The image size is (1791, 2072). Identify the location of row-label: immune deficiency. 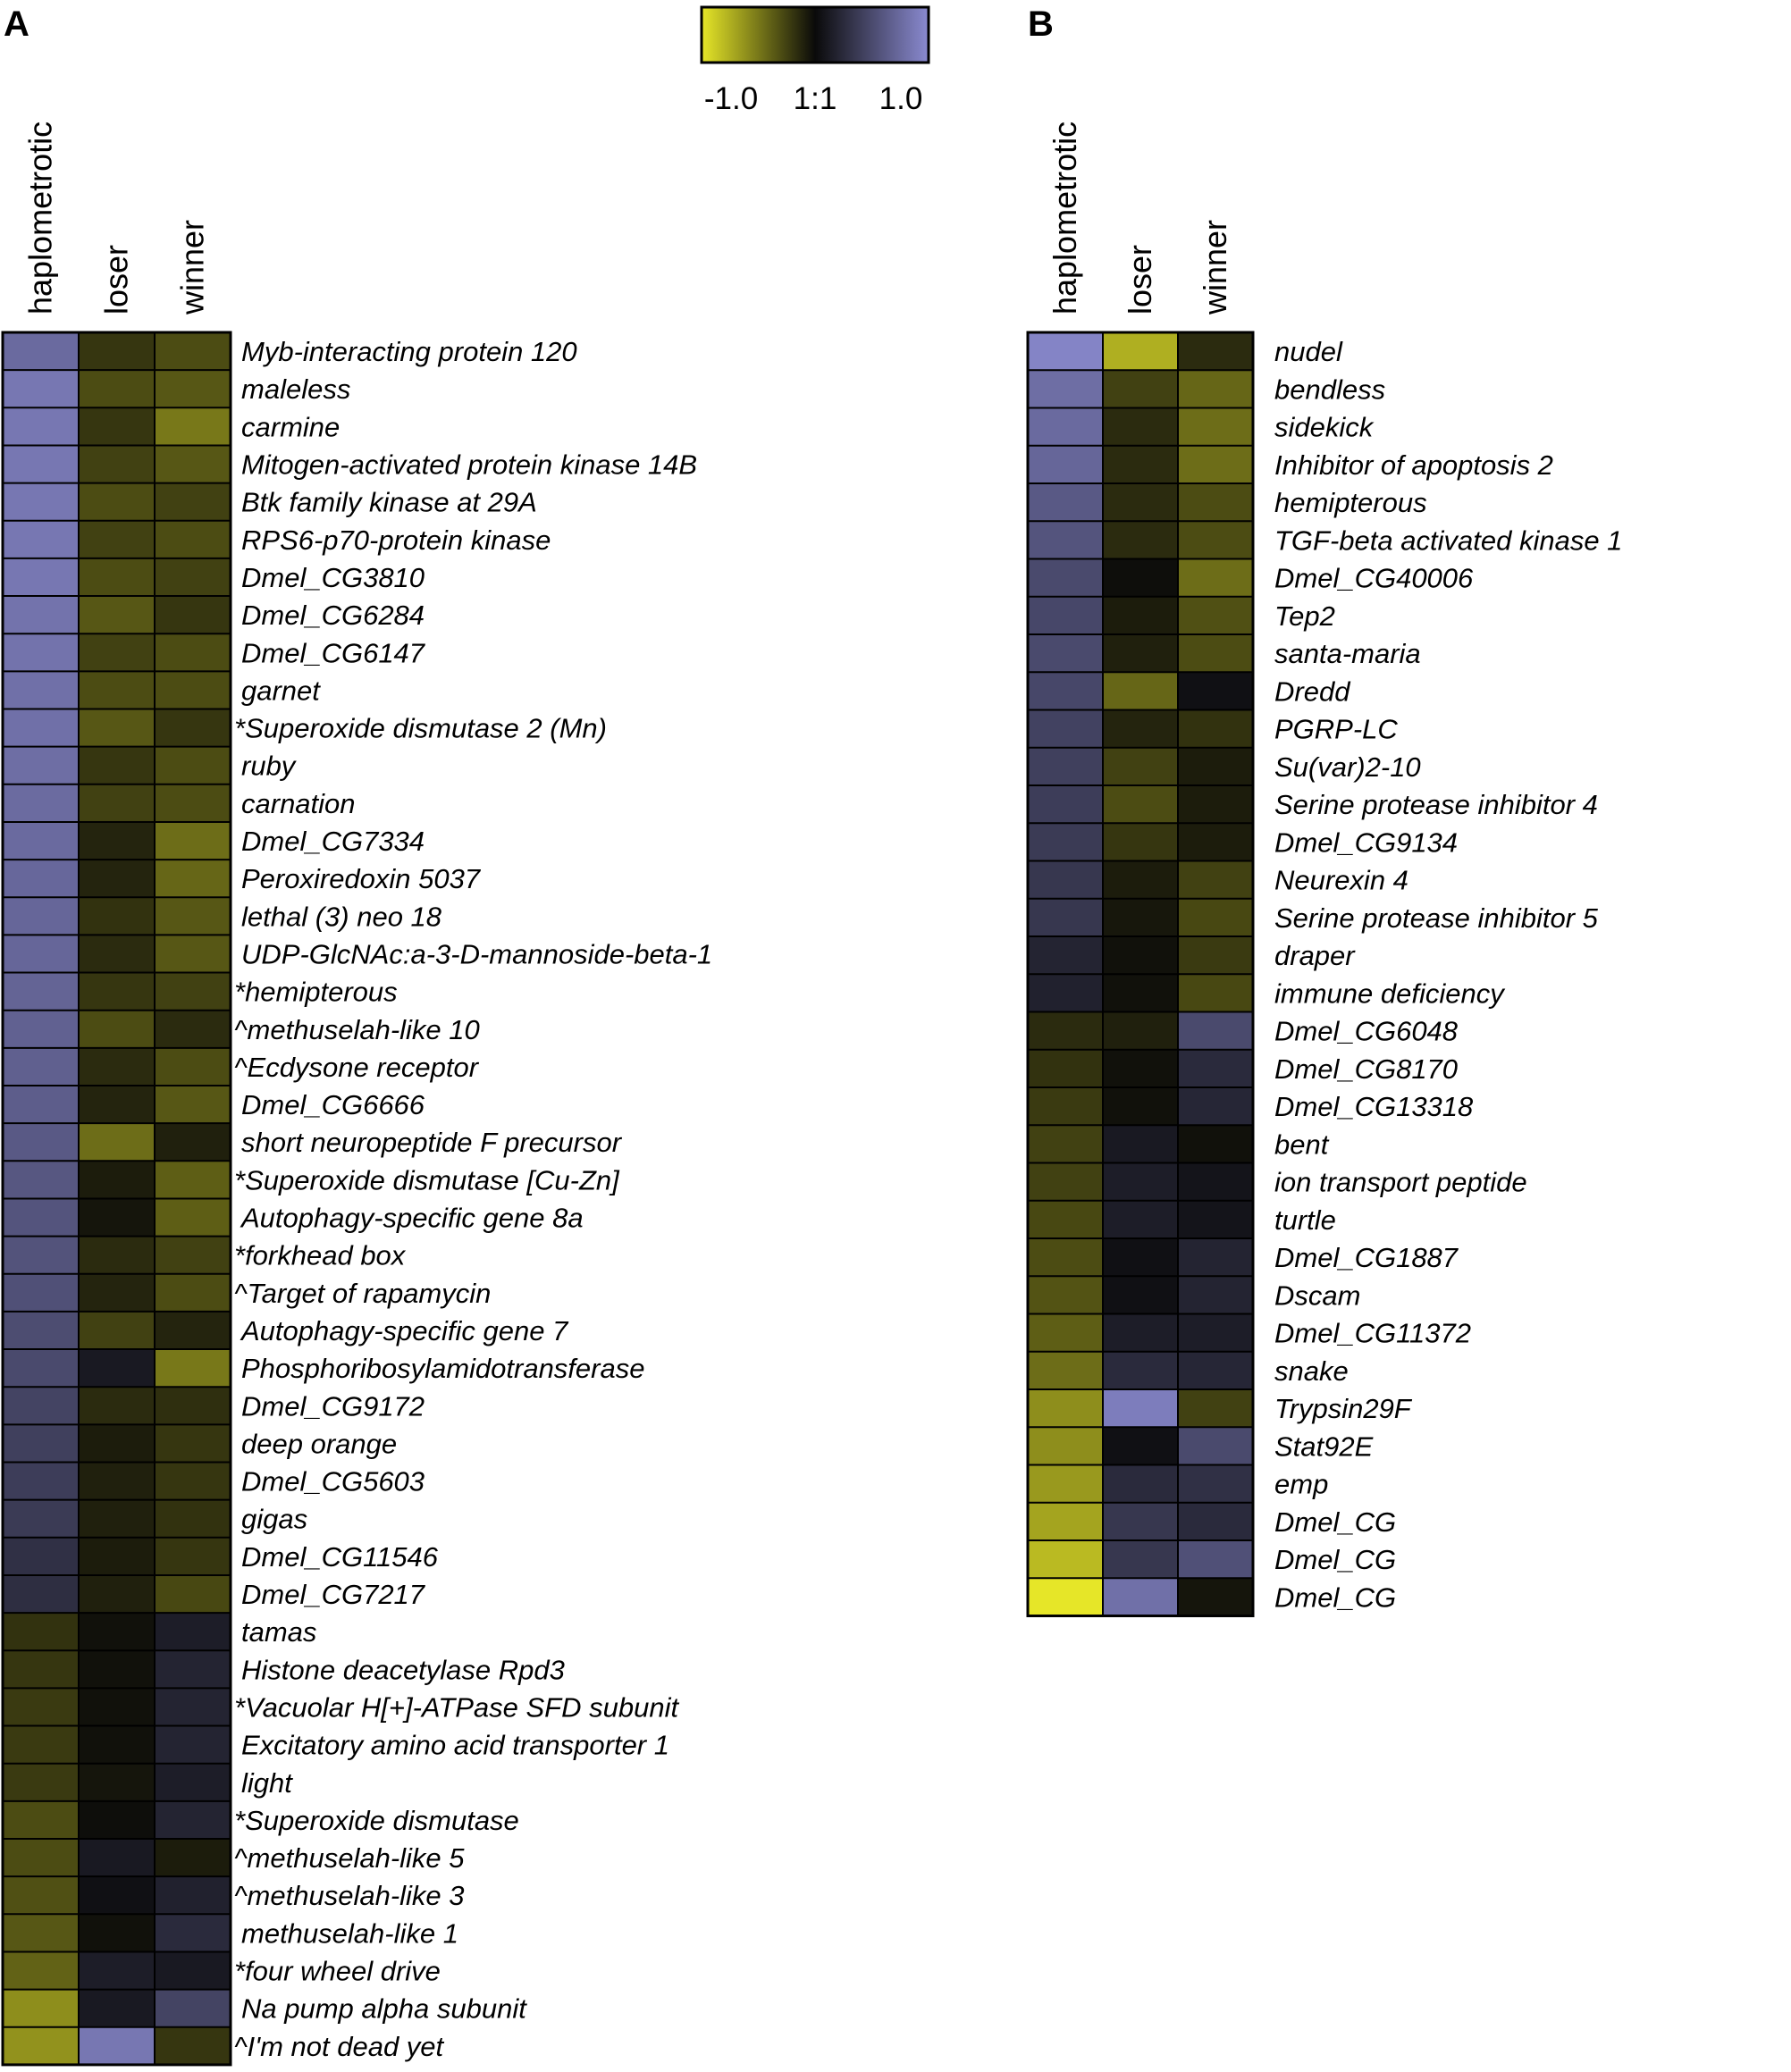
(1390, 993).